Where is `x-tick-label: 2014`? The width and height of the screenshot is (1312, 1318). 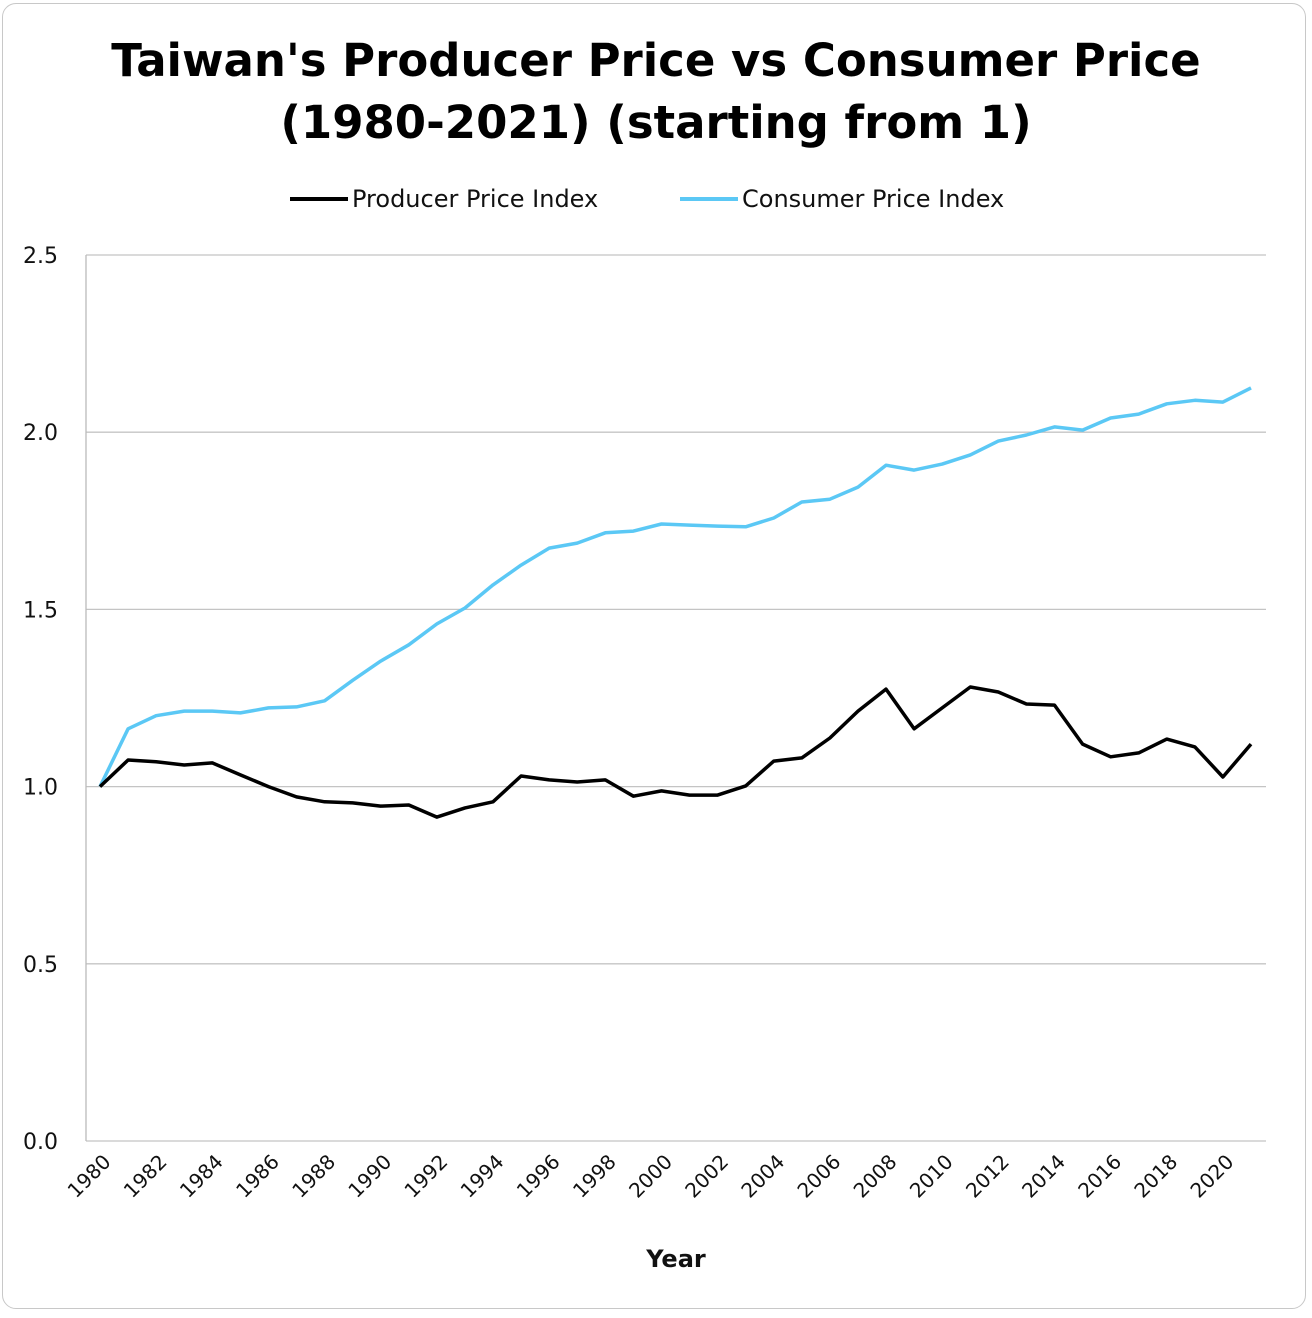 x-tick-label: 2014 is located at coordinates (1043, 1176).